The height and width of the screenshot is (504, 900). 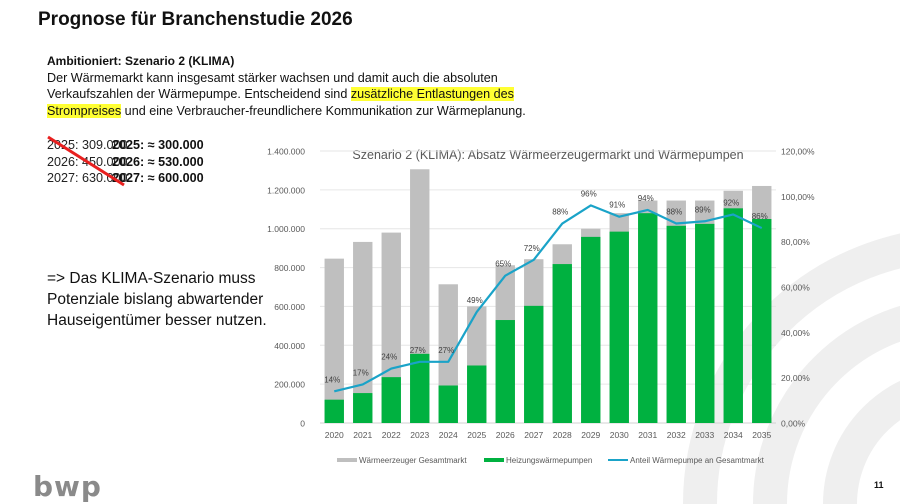 I want to click on x-tick-label: 2025, so click(x=476, y=435).